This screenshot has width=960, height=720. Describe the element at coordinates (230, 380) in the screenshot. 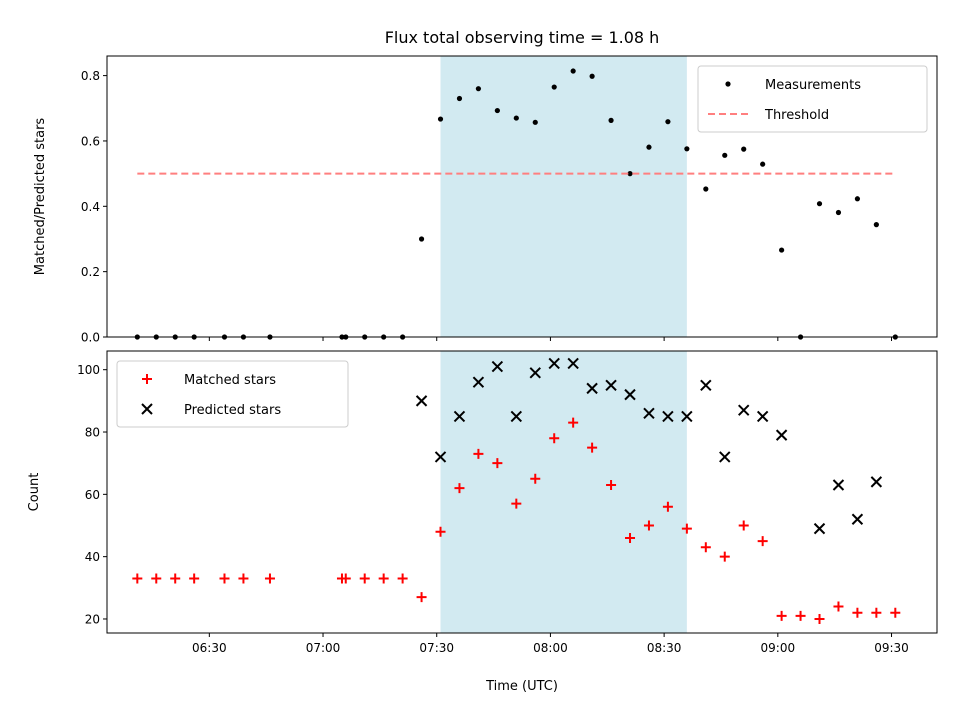

I see `legend-label: Matched stars` at that location.